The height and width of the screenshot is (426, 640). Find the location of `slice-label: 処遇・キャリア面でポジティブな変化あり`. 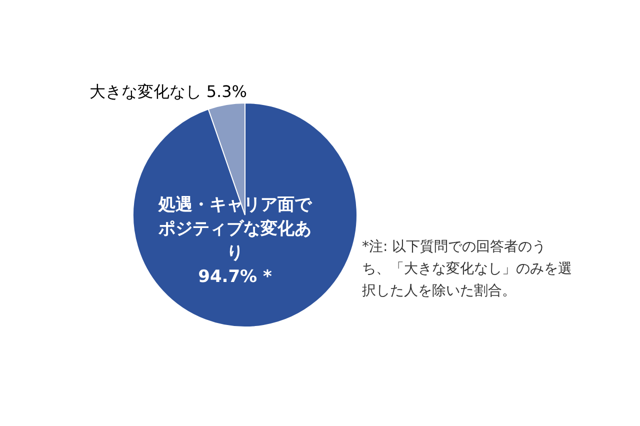

slice-label: 処遇・キャリア面でポジティブな変化あり is located at coordinates (235, 229).